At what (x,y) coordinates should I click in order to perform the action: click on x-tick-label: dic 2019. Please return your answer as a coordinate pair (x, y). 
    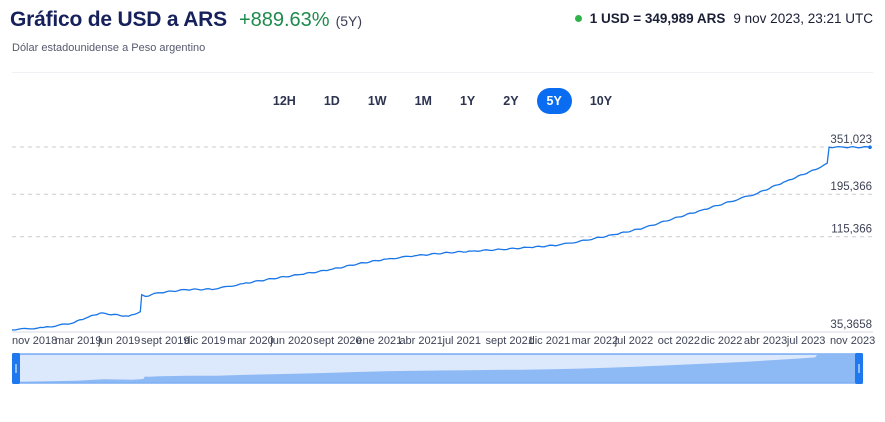
    Looking at the image, I should click on (205, 341).